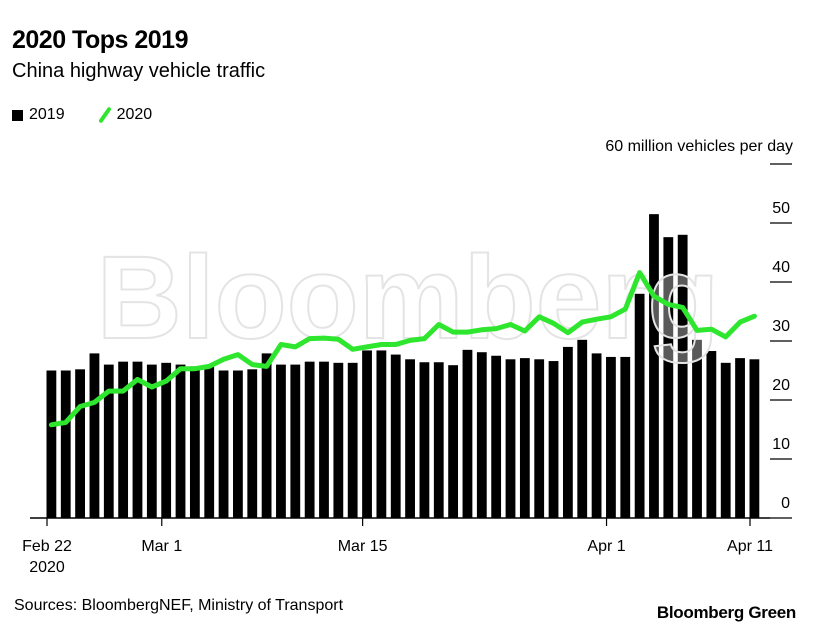  I want to click on x-tick-label: Feb 22, so click(47, 546).